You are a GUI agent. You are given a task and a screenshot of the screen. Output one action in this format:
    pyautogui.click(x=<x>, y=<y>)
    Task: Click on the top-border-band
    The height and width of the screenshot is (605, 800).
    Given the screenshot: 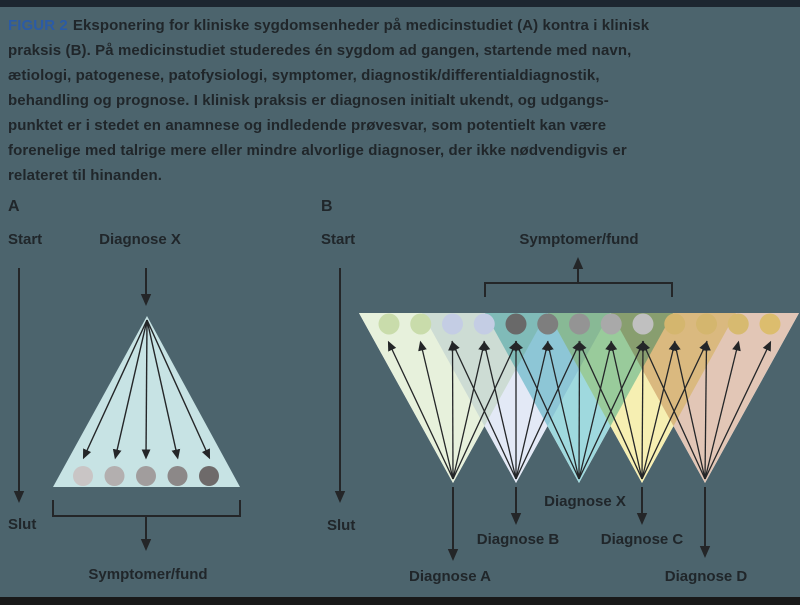 What is the action you would take?
    pyautogui.click(x=400, y=3)
    